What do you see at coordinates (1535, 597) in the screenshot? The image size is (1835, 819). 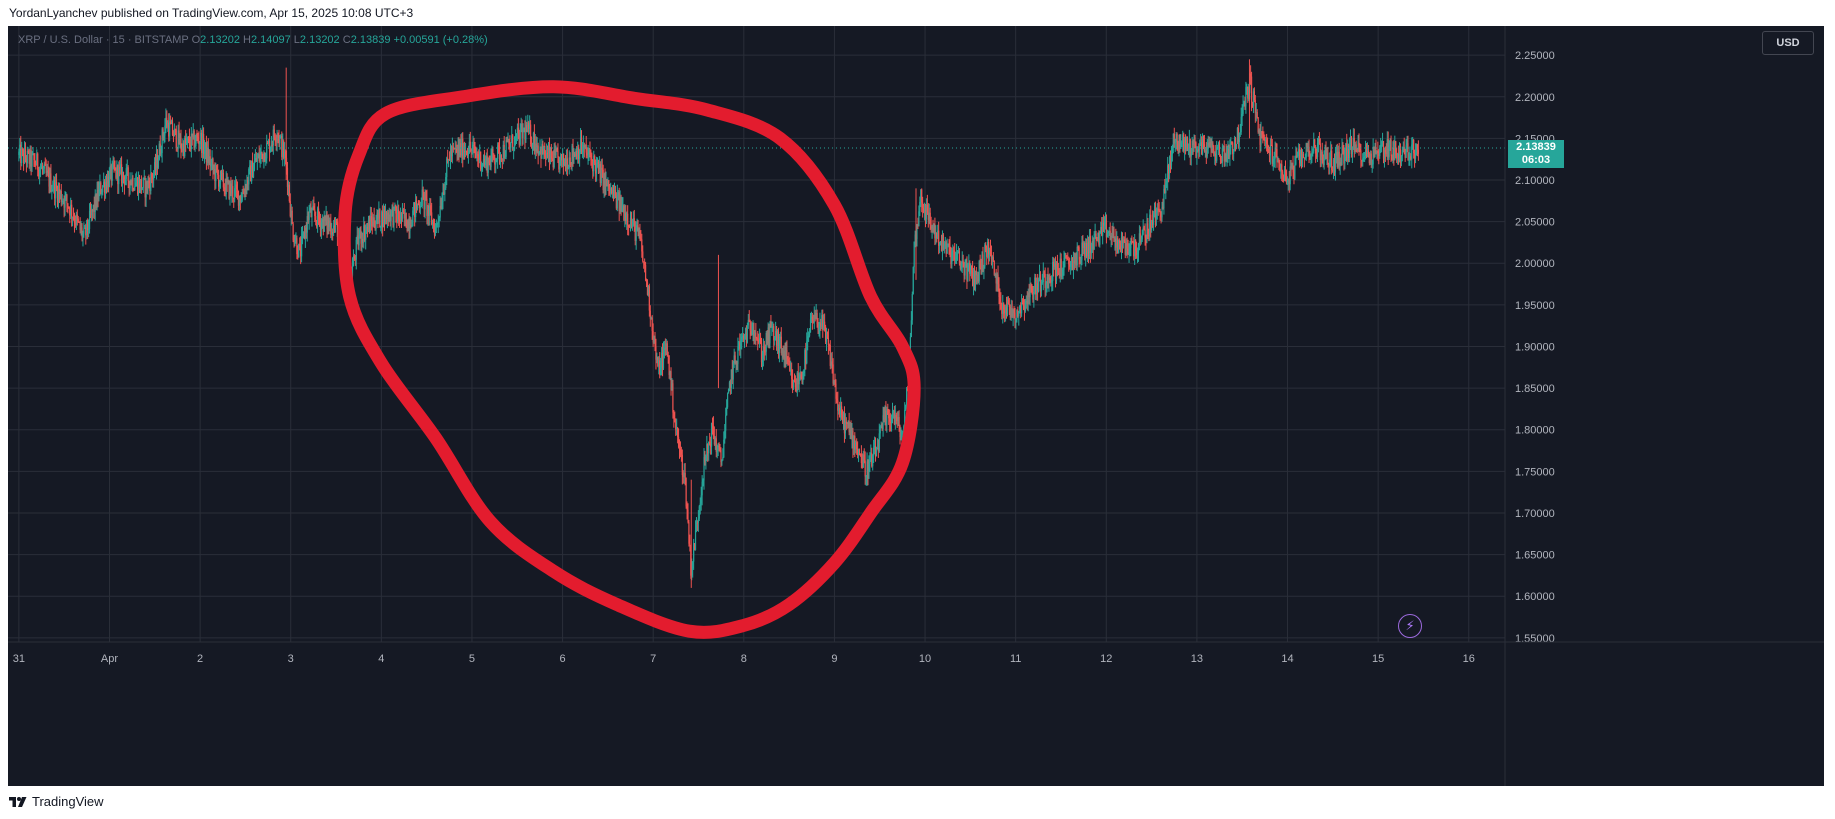 I see `y-tick-label: 1.60000` at bounding box center [1535, 597].